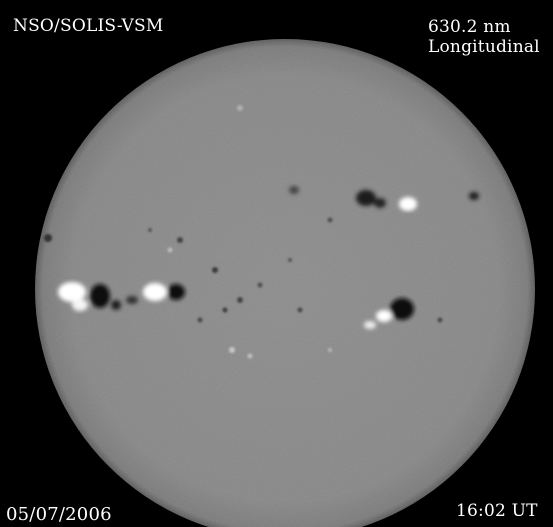 This screenshot has width=553, height=527. What do you see at coordinates (121, 296) in the screenshot?
I see `active-region-east` at bounding box center [121, 296].